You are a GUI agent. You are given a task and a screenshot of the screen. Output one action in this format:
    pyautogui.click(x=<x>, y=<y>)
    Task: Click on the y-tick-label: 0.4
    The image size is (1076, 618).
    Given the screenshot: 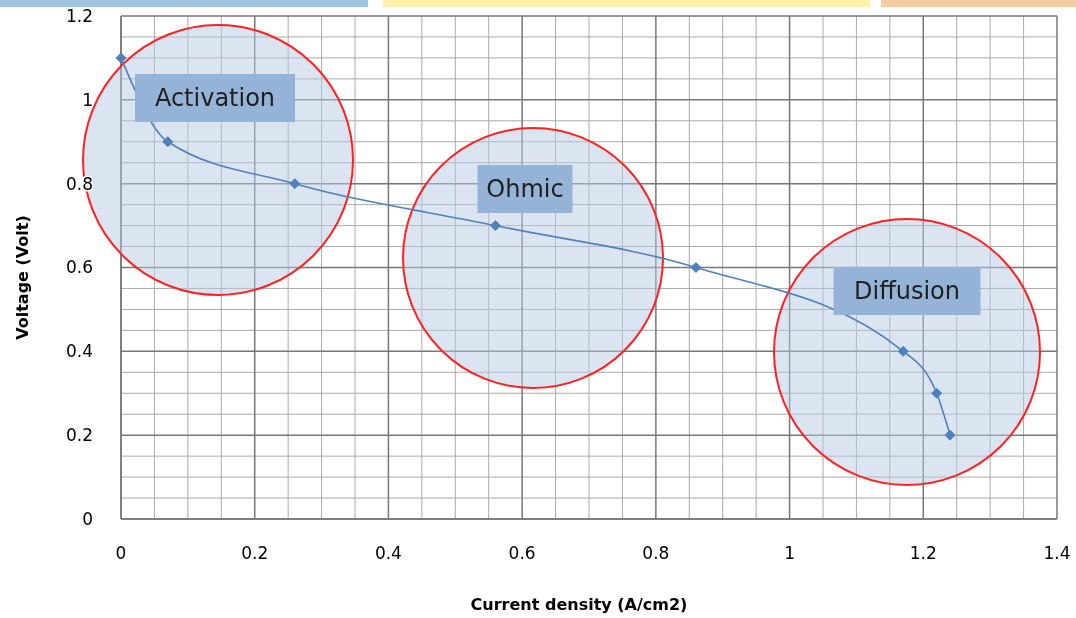 What is the action you would take?
    pyautogui.click(x=79, y=351)
    